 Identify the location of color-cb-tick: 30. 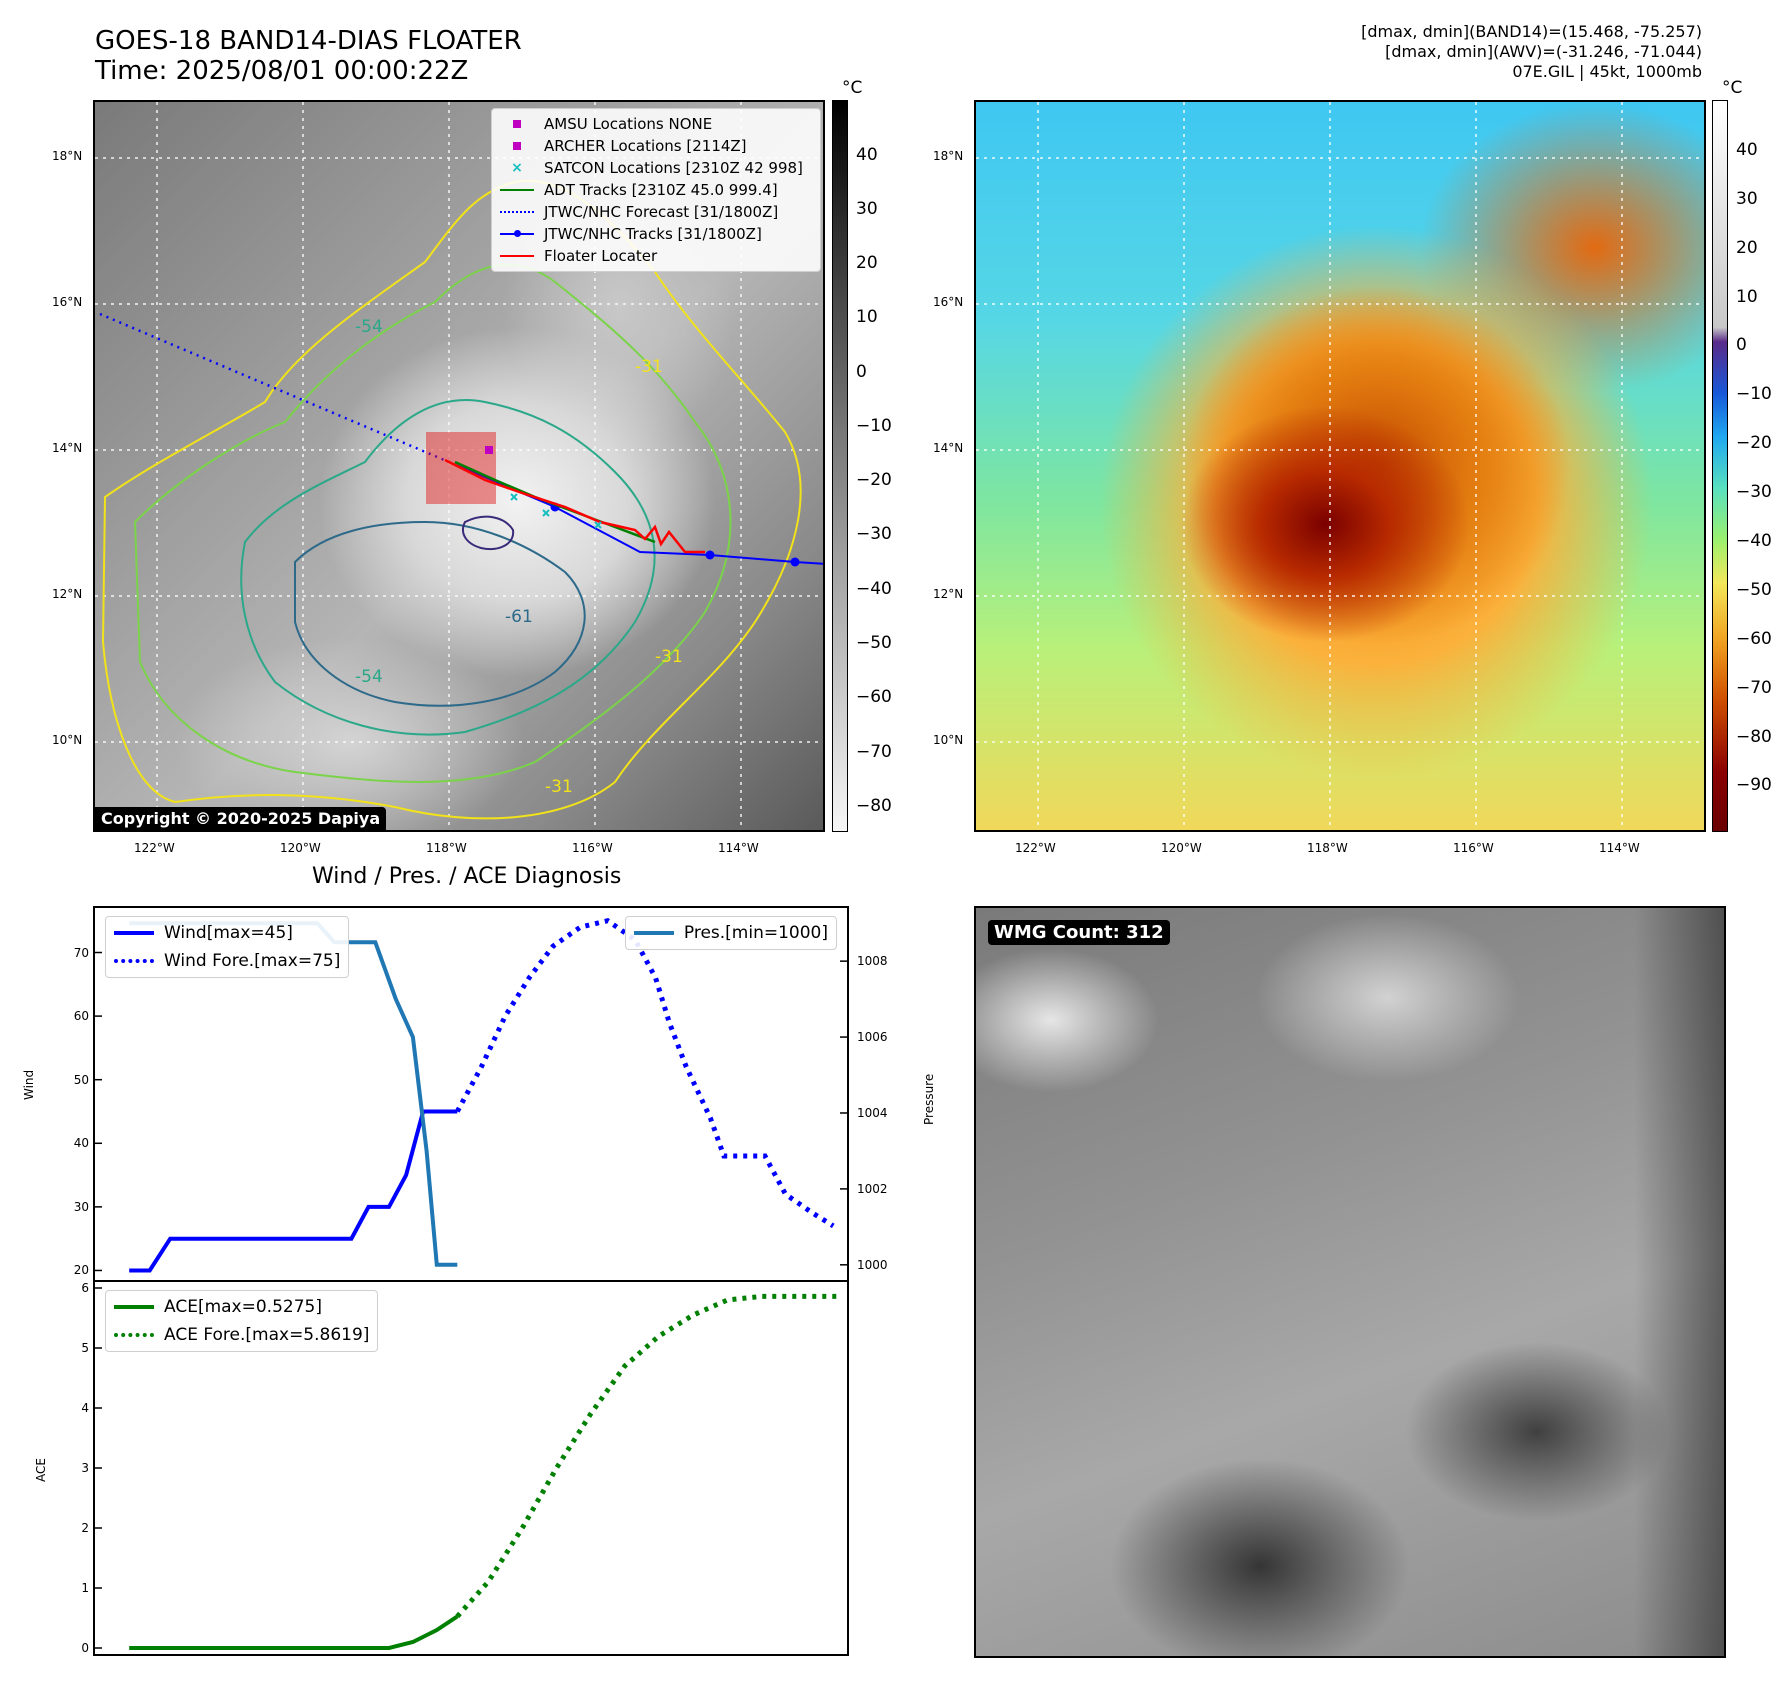
(1747, 199).